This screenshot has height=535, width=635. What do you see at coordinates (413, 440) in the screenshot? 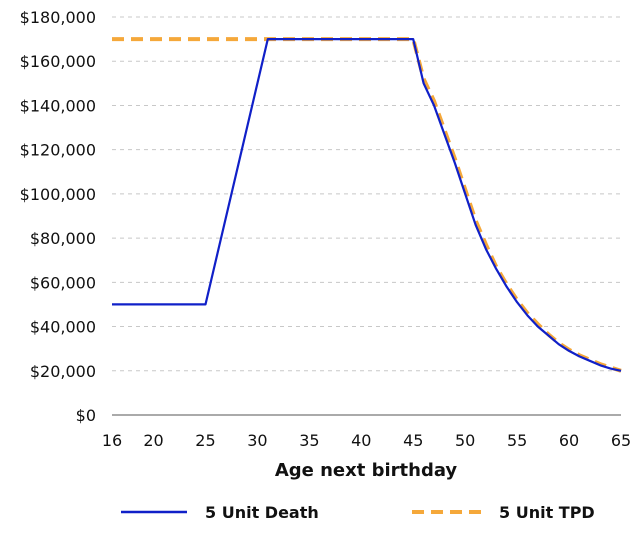
I see `x-tick-label: 45` at bounding box center [413, 440].